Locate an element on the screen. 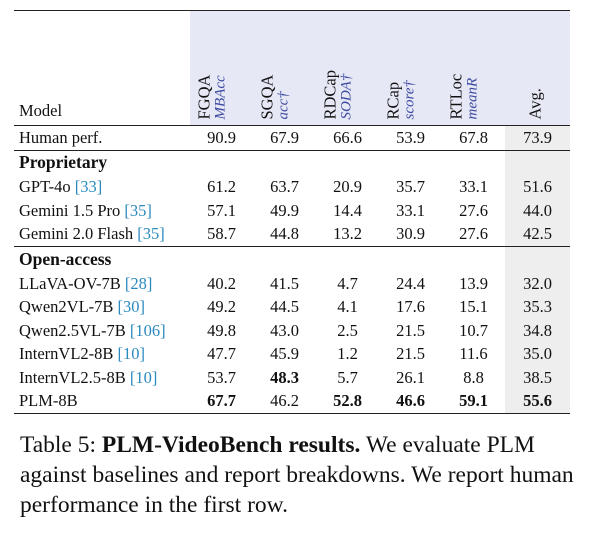 This screenshot has width=590, height=533. avg-cell: 44.0 is located at coordinates (537, 211).